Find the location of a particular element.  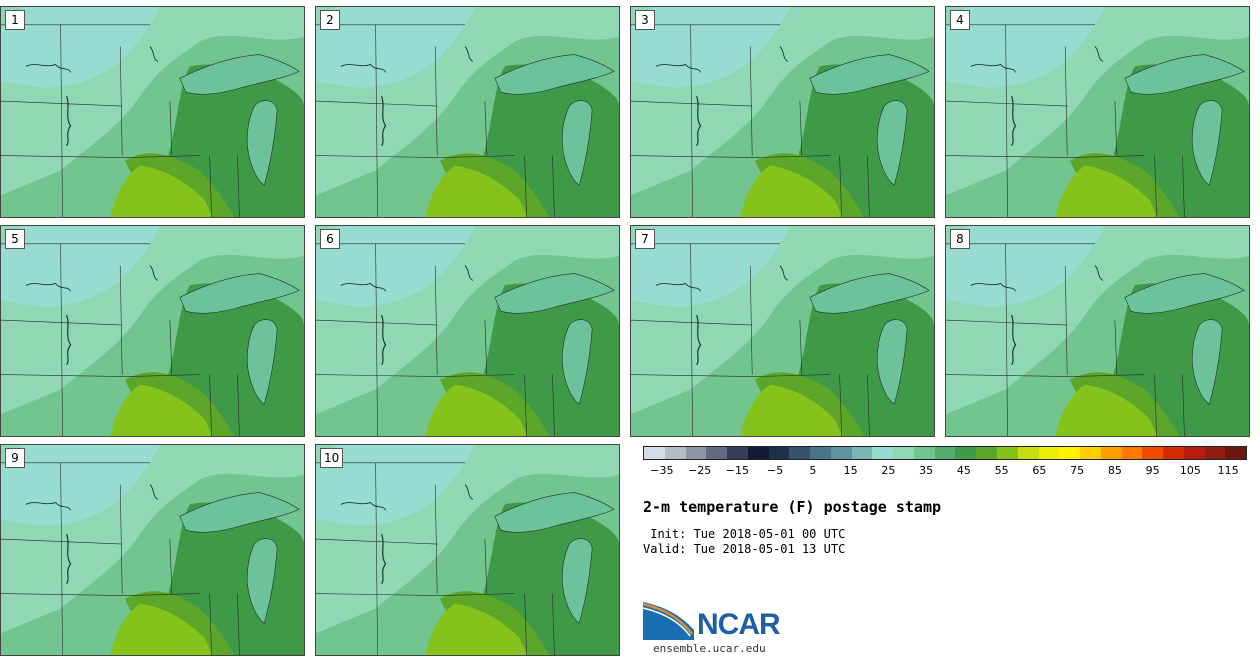

ensemble-member-panel: 10 is located at coordinates (467, 550).